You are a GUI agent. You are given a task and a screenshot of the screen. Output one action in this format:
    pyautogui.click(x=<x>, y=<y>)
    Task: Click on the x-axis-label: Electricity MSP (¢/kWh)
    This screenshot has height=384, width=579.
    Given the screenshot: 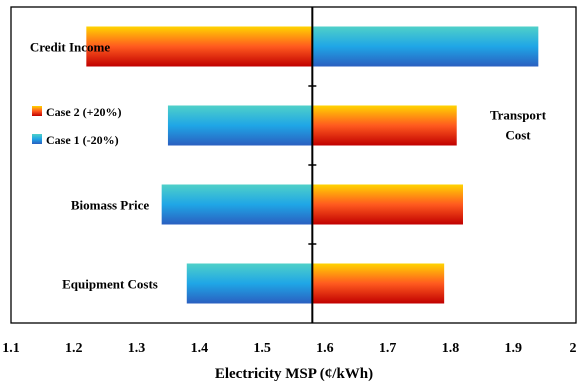 What is the action you would take?
    pyautogui.click(x=294, y=374)
    